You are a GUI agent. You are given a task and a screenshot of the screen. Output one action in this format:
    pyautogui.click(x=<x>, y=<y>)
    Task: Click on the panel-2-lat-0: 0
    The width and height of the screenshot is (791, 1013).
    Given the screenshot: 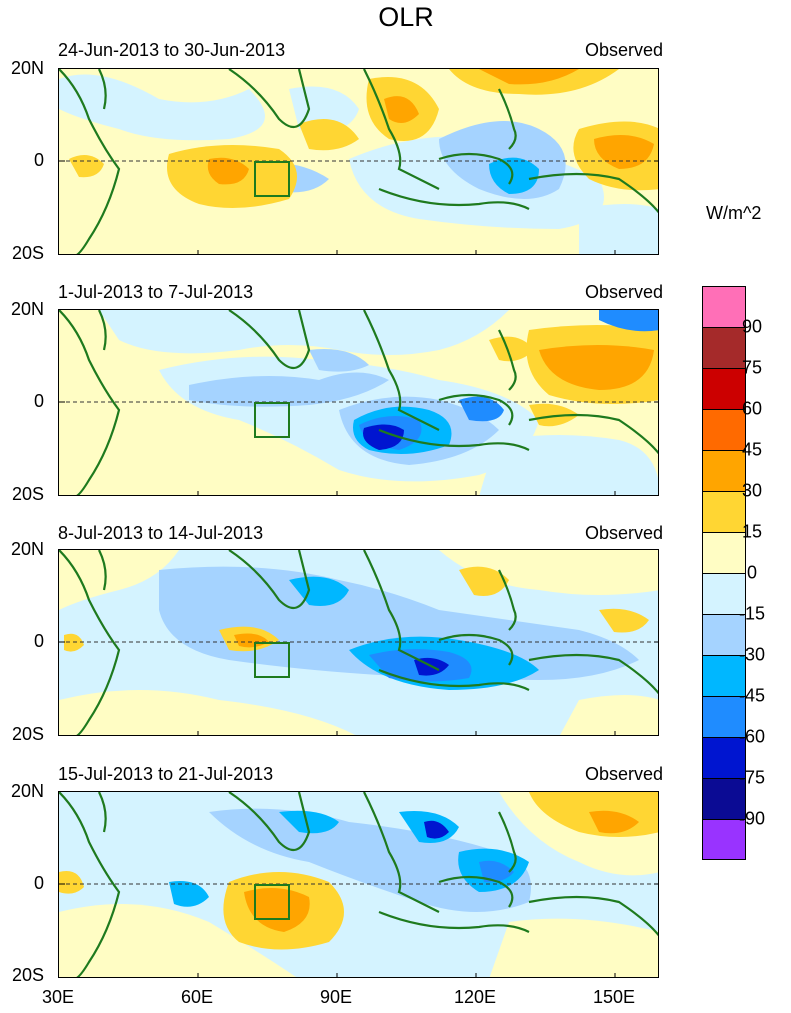 What is the action you would take?
    pyautogui.click(x=38, y=401)
    